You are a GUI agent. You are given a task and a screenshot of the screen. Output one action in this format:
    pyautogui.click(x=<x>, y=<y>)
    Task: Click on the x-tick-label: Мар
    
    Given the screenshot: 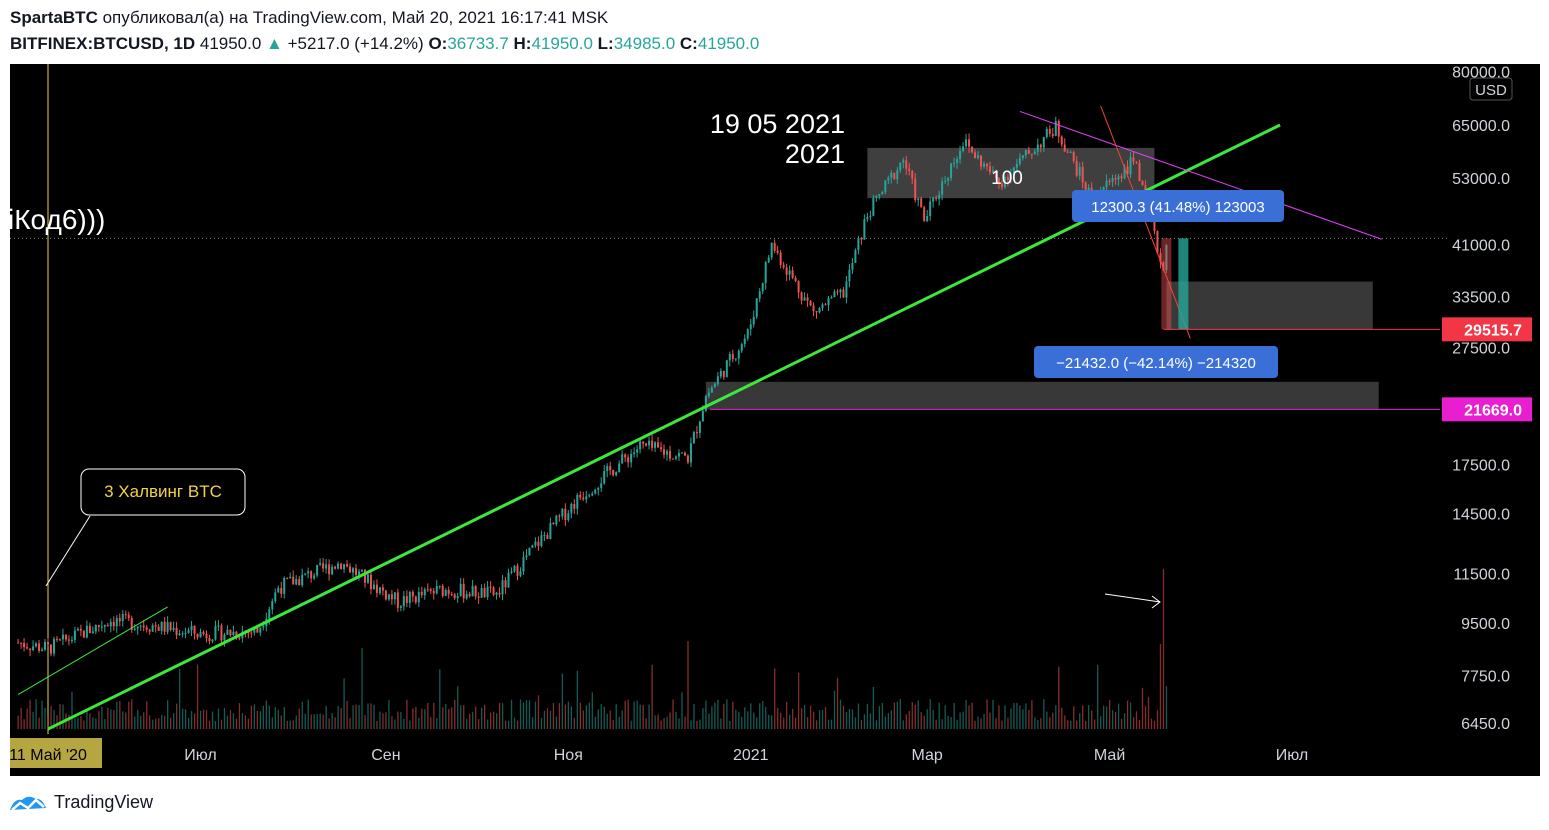 What is the action you would take?
    pyautogui.click(x=927, y=755)
    